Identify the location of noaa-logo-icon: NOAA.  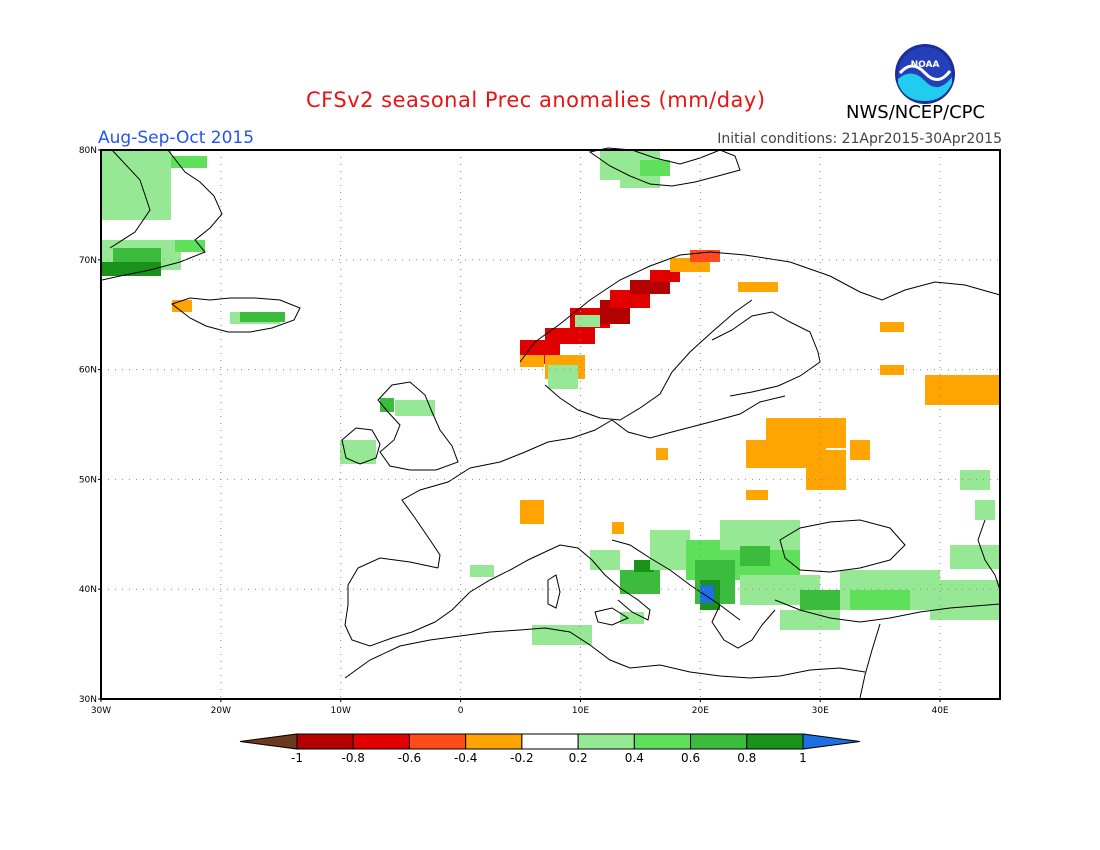
(925, 74).